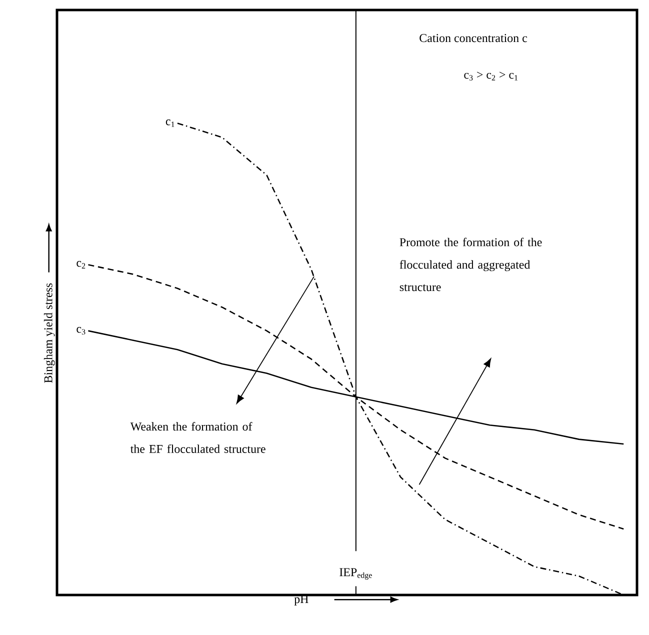  I want to click on text: c$_{3}$ > c$_{2}$ > c$_{1}$, so click(491, 76).